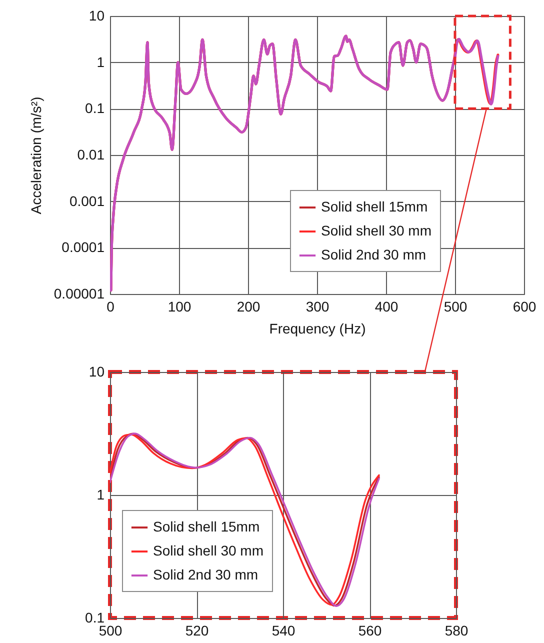 Image resolution: width=544 pixels, height=643 pixels. Describe the element at coordinates (284, 630) in the screenshot. I see `x-tick-label: 540` at that location.